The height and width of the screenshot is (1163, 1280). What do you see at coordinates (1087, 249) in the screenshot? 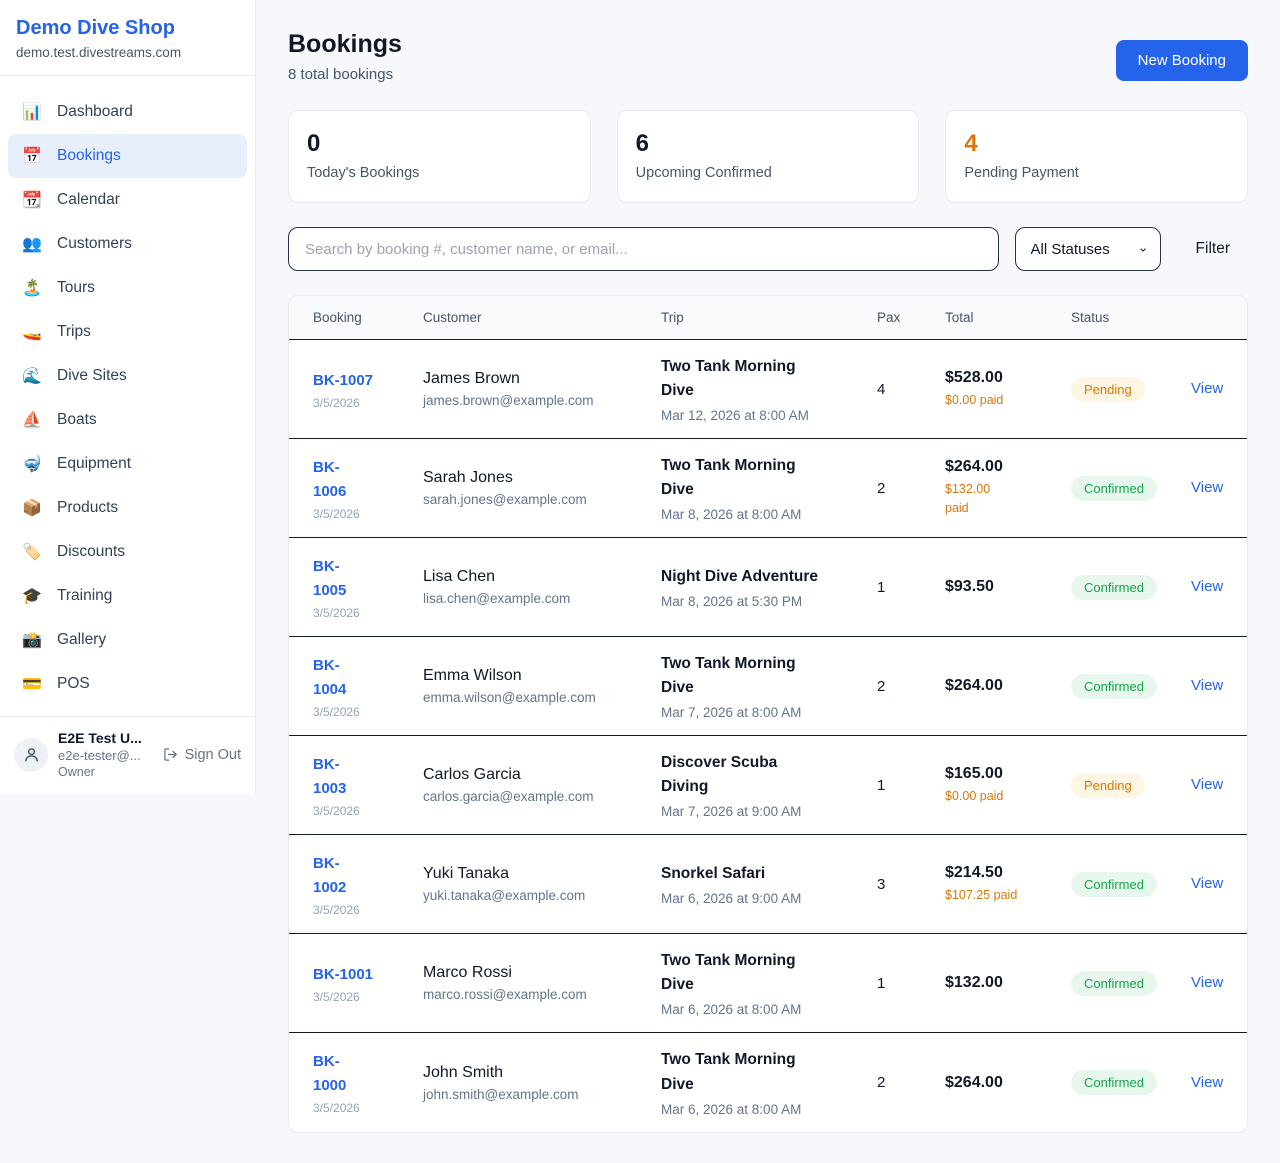
I see `status-filter-select: All Statuses` at bounding box center [1087, 249].